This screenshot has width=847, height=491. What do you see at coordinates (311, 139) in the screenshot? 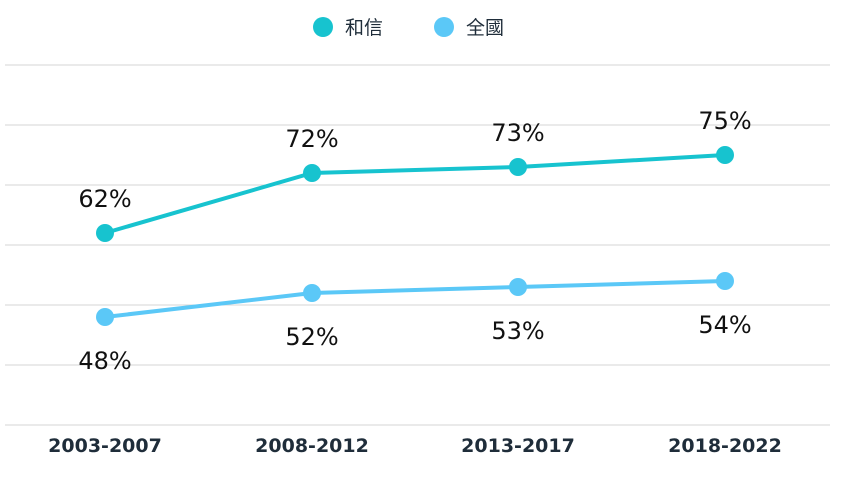
I see `data-label: 72%` at bounding box center [311, 139].